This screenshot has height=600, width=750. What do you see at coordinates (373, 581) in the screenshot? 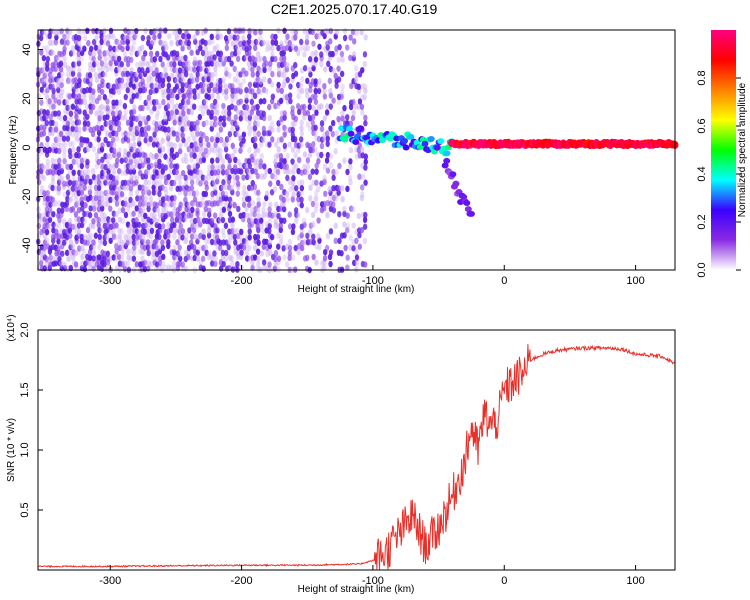
I see `x-tick-label: -100` at bounding box center [373, 581].